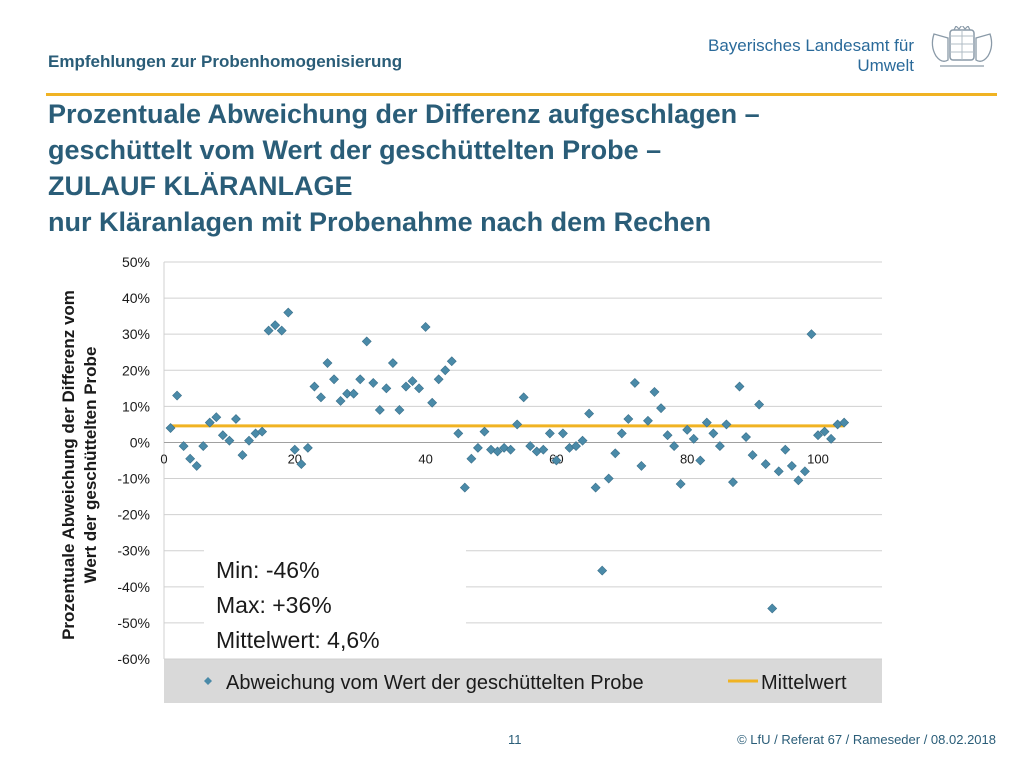  Describe the element at coordinates (136, 406) in the screenshot. I see `y-tick-label: 10%` at that location.